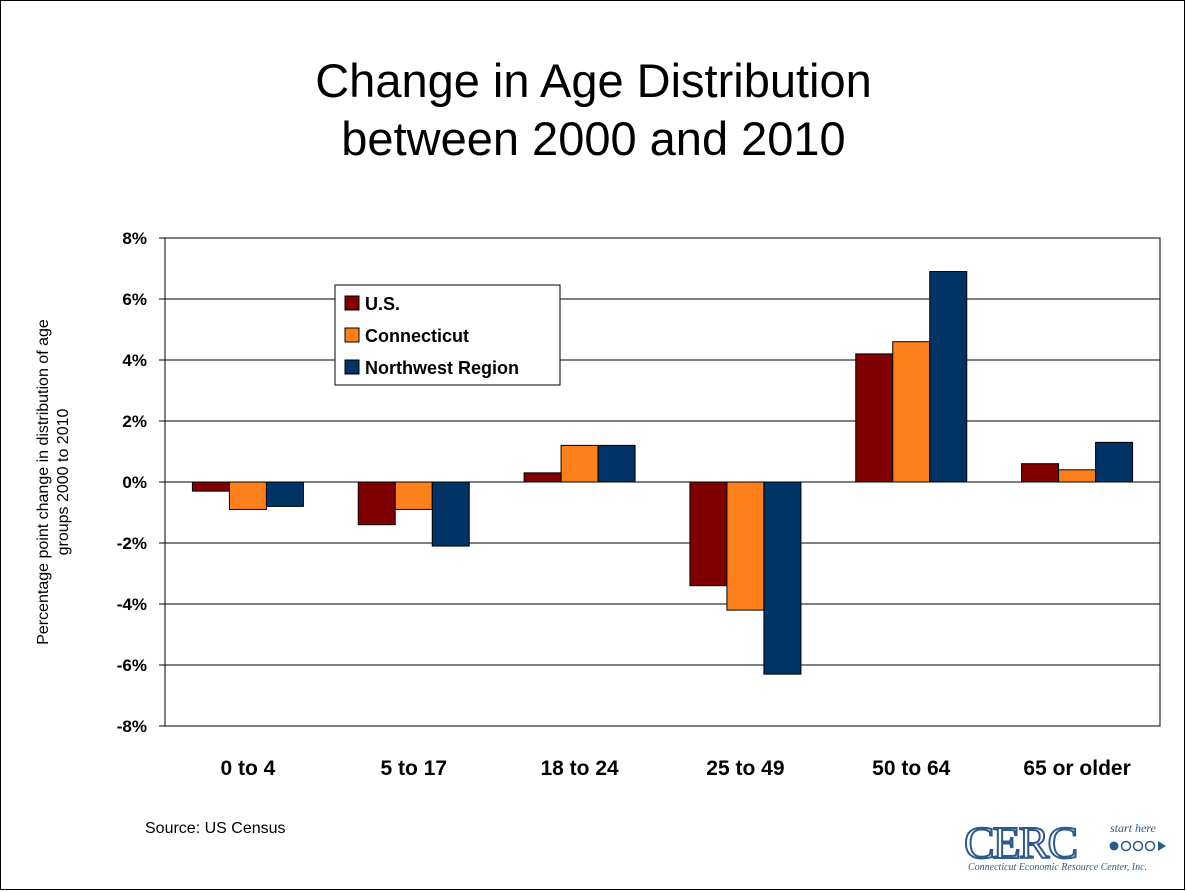  Describe the element at coordinates (745, 768) in the screenshot. I see `x-tick-label: 25 to 49` at that location.